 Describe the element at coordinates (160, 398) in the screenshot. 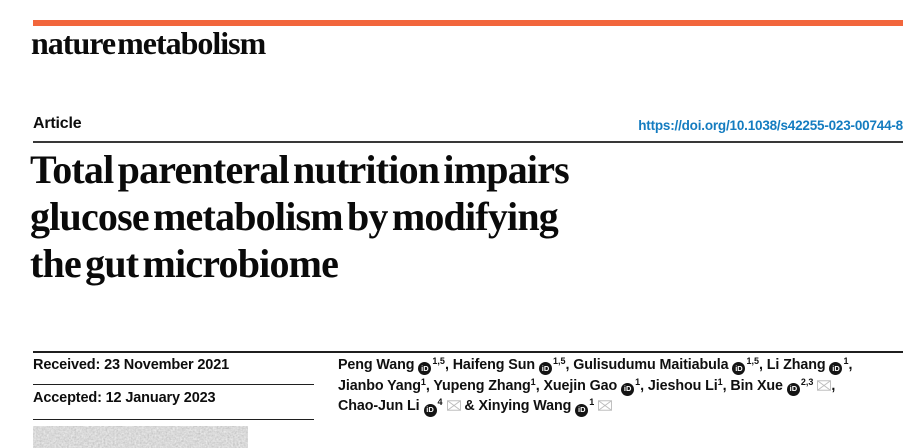

I see `accepted-value: 12 January 2023` at that location.